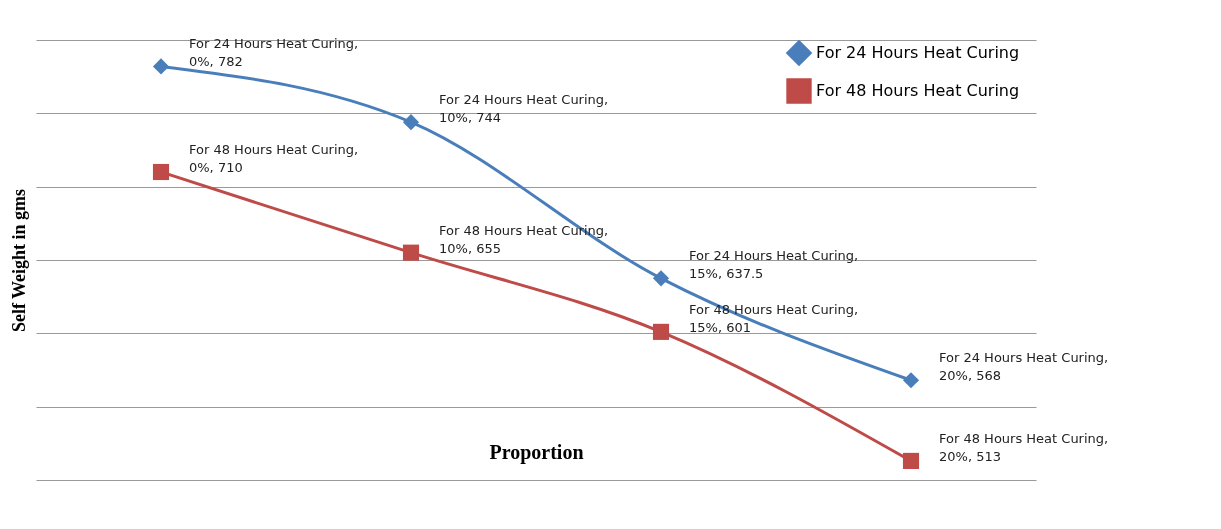  I want to click on data-label: For 48 Hours Heat Curing, 20%, 513, so click(1024, 447).